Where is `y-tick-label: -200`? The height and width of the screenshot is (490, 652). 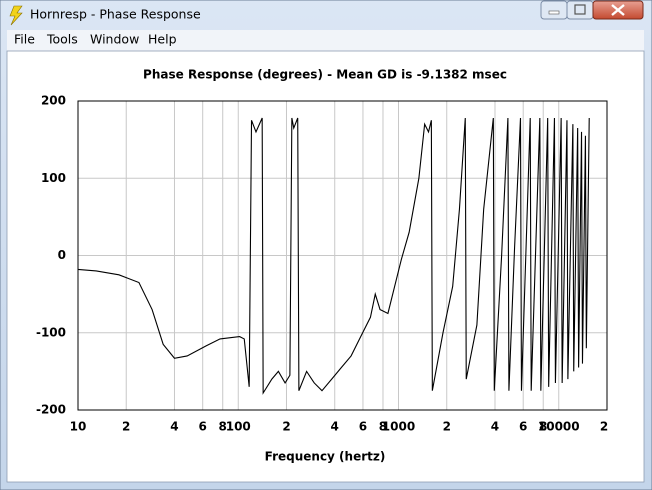 y-tick-label: -200 is located at coordinates (51, 410).